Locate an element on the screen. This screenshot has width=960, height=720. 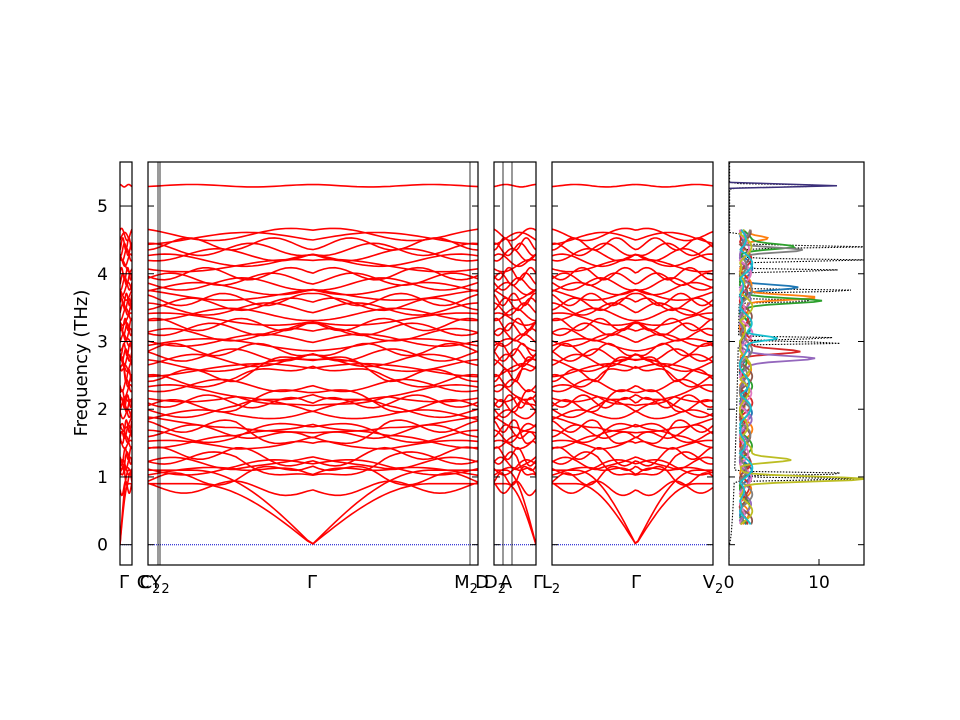
dos-x-tick-label: 0 is located at coordinates (729, 583).